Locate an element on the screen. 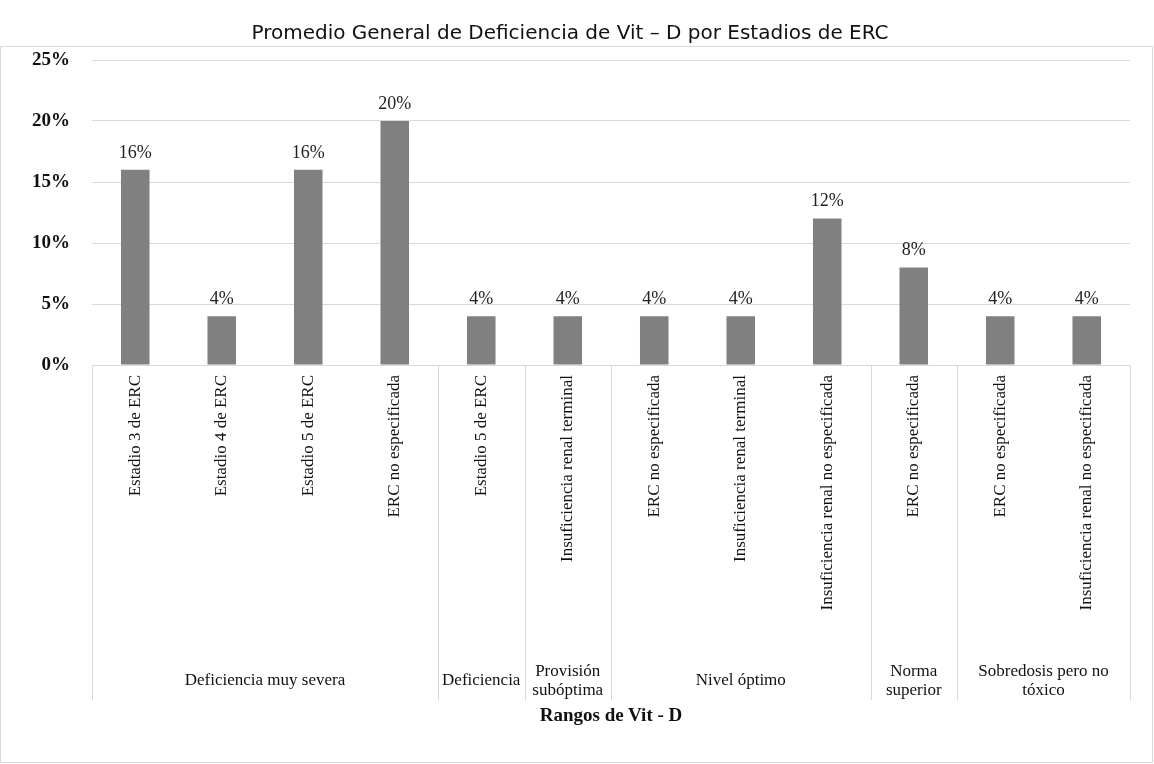 The height and width of the screenshot is (764, 1154). text: Deficiencia is located at coordinates (481, 680).